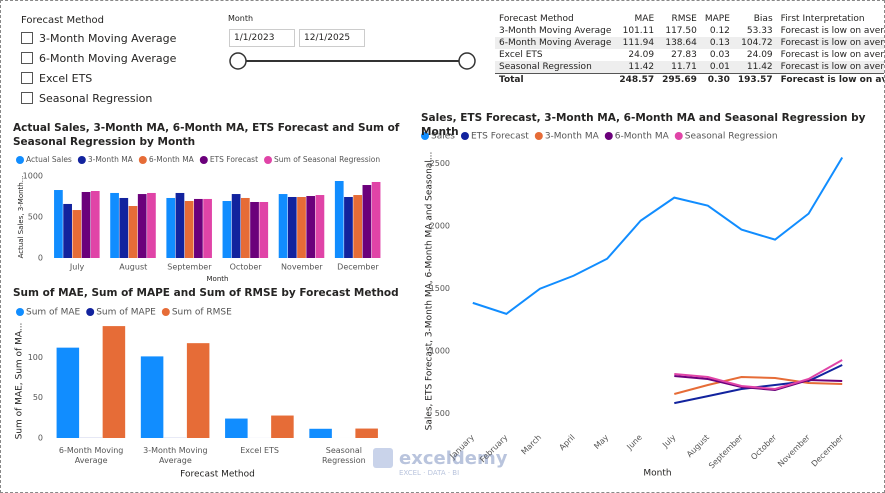  I want to click on table-cell: 101.11, so click(638, 31).